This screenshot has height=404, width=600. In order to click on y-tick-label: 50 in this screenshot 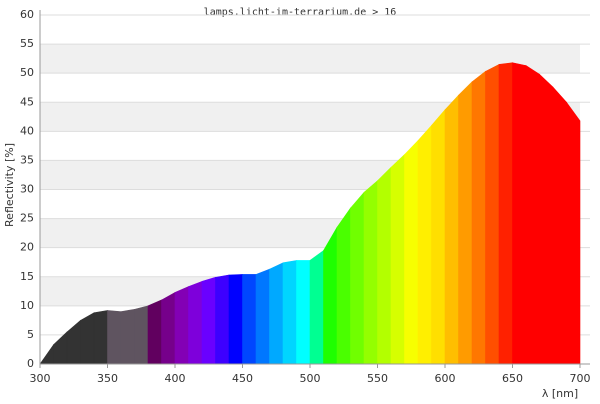, I will do `click(27, 72)`.